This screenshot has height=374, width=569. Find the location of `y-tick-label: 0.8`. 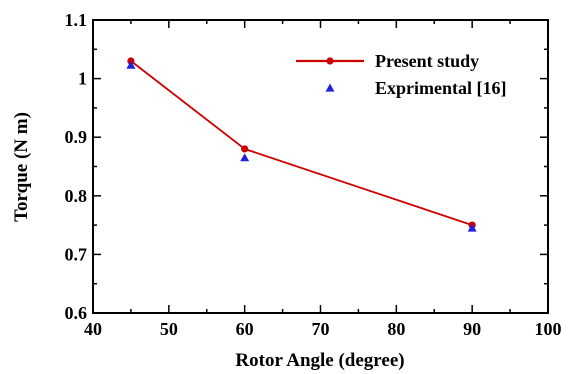

y-tick-label: 0.8 is located at coordinates (76, 196).